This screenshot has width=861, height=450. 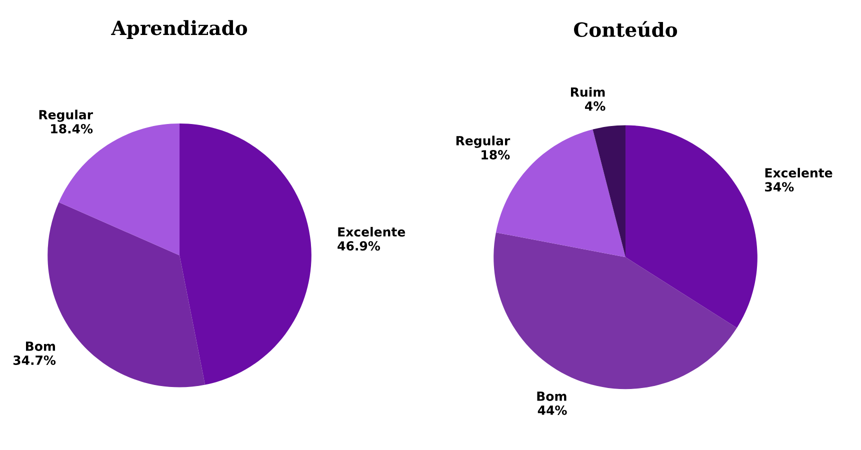 I want to click on data-label: 44%, so click(x=552, y=410).